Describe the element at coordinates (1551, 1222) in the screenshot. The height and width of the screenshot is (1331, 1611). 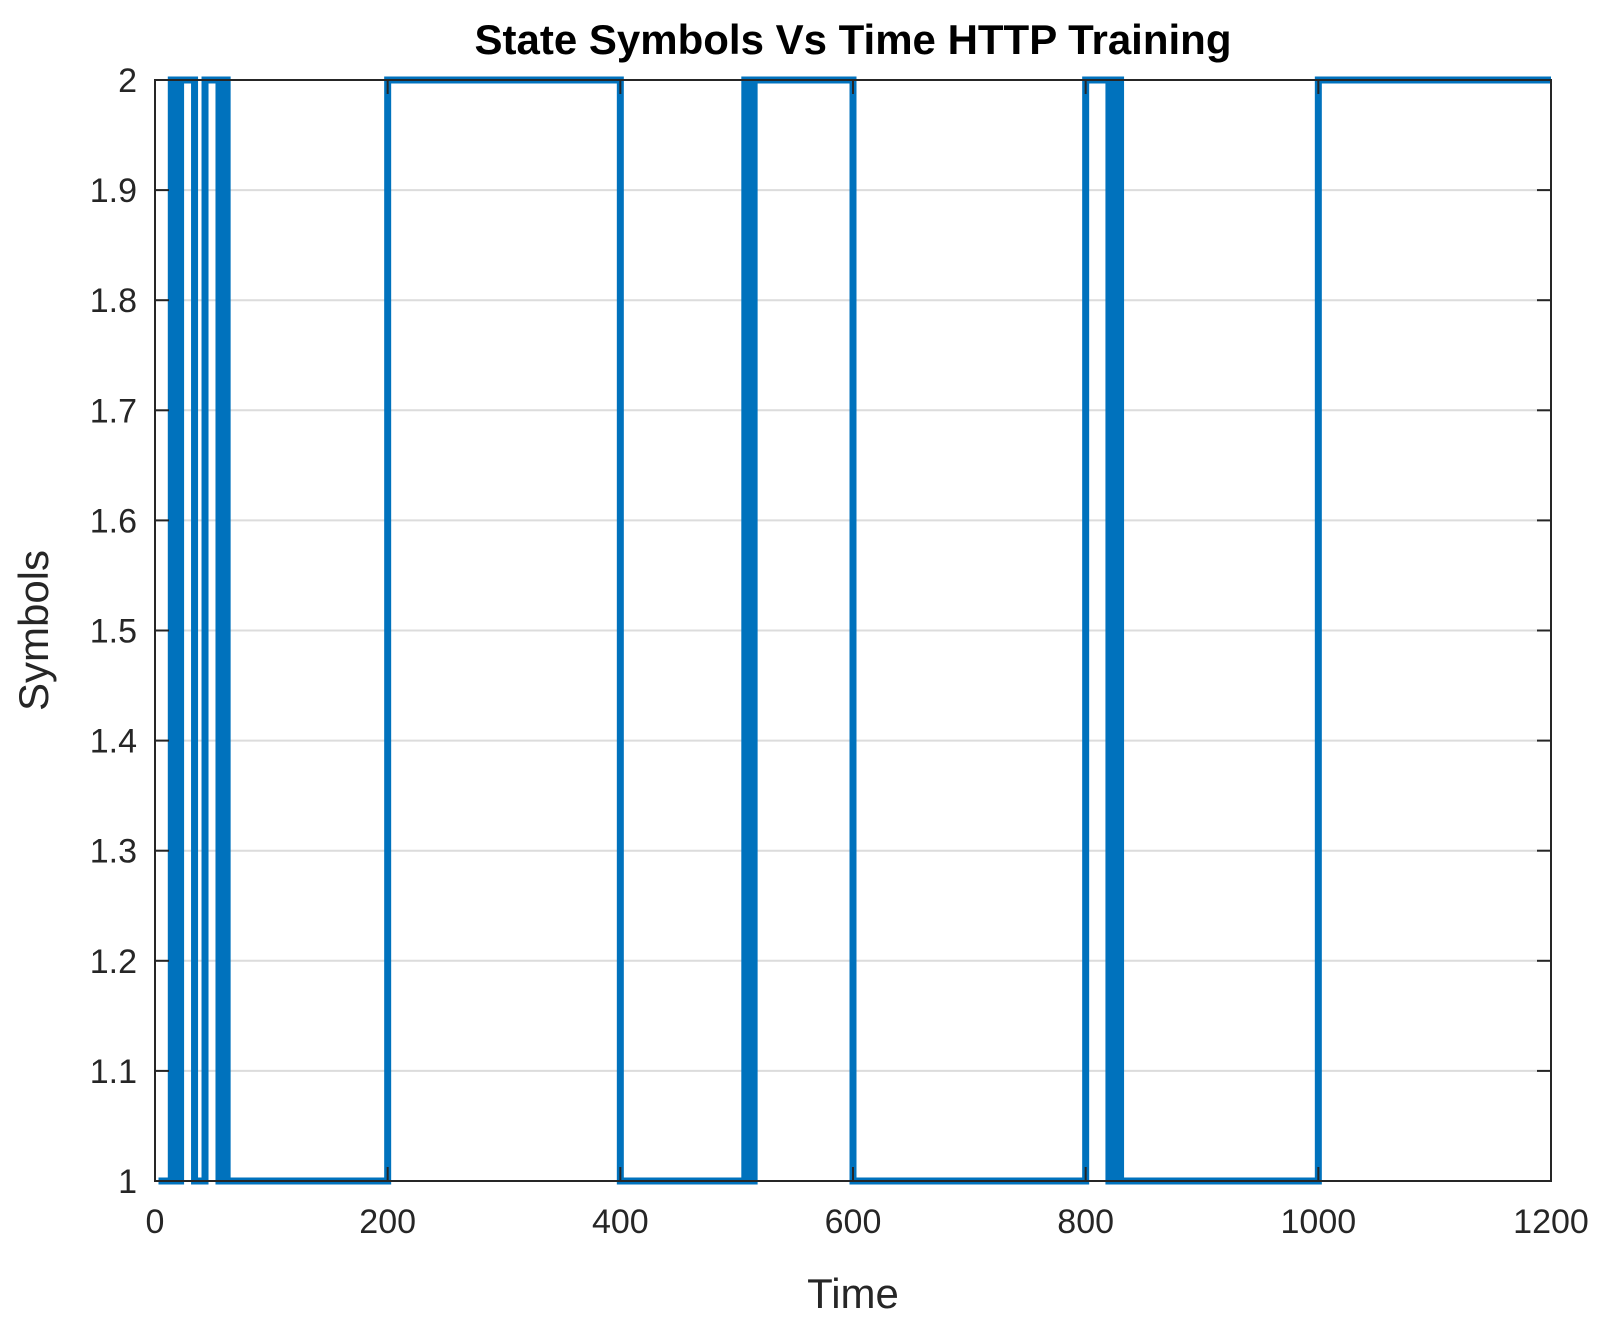
I see `x-tick-label: 1200` at that location.